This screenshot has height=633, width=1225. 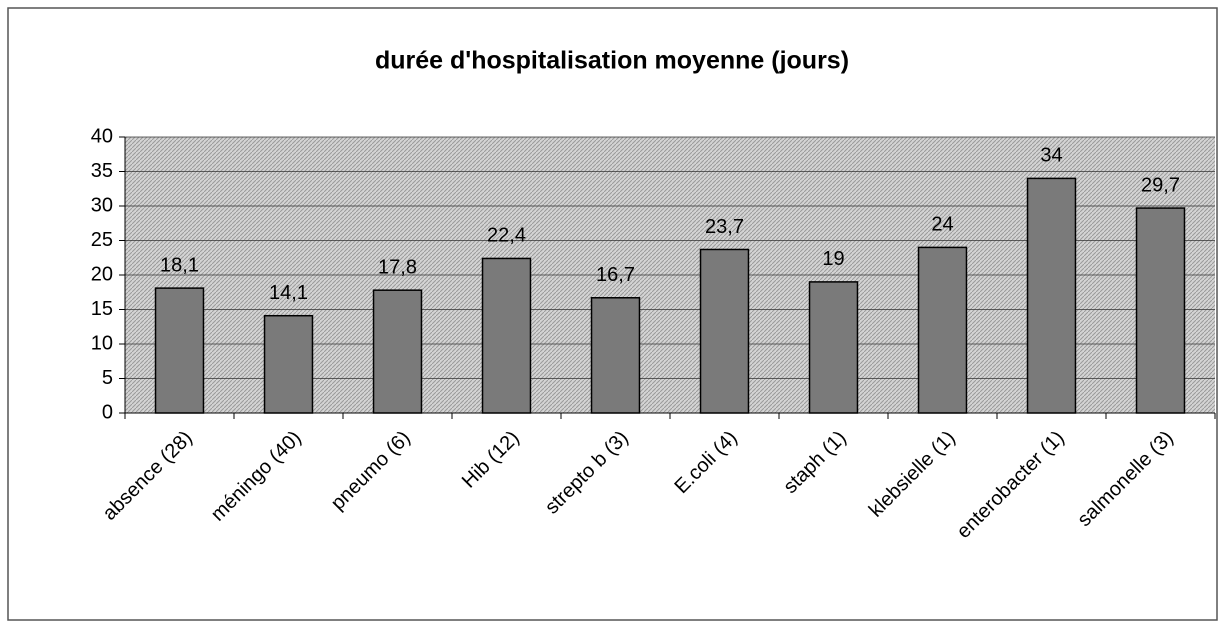 What do you see at coordinates (102, 343) in the screenshot?
I see `y-tick-label: 10` at bounding box center [102, 343].